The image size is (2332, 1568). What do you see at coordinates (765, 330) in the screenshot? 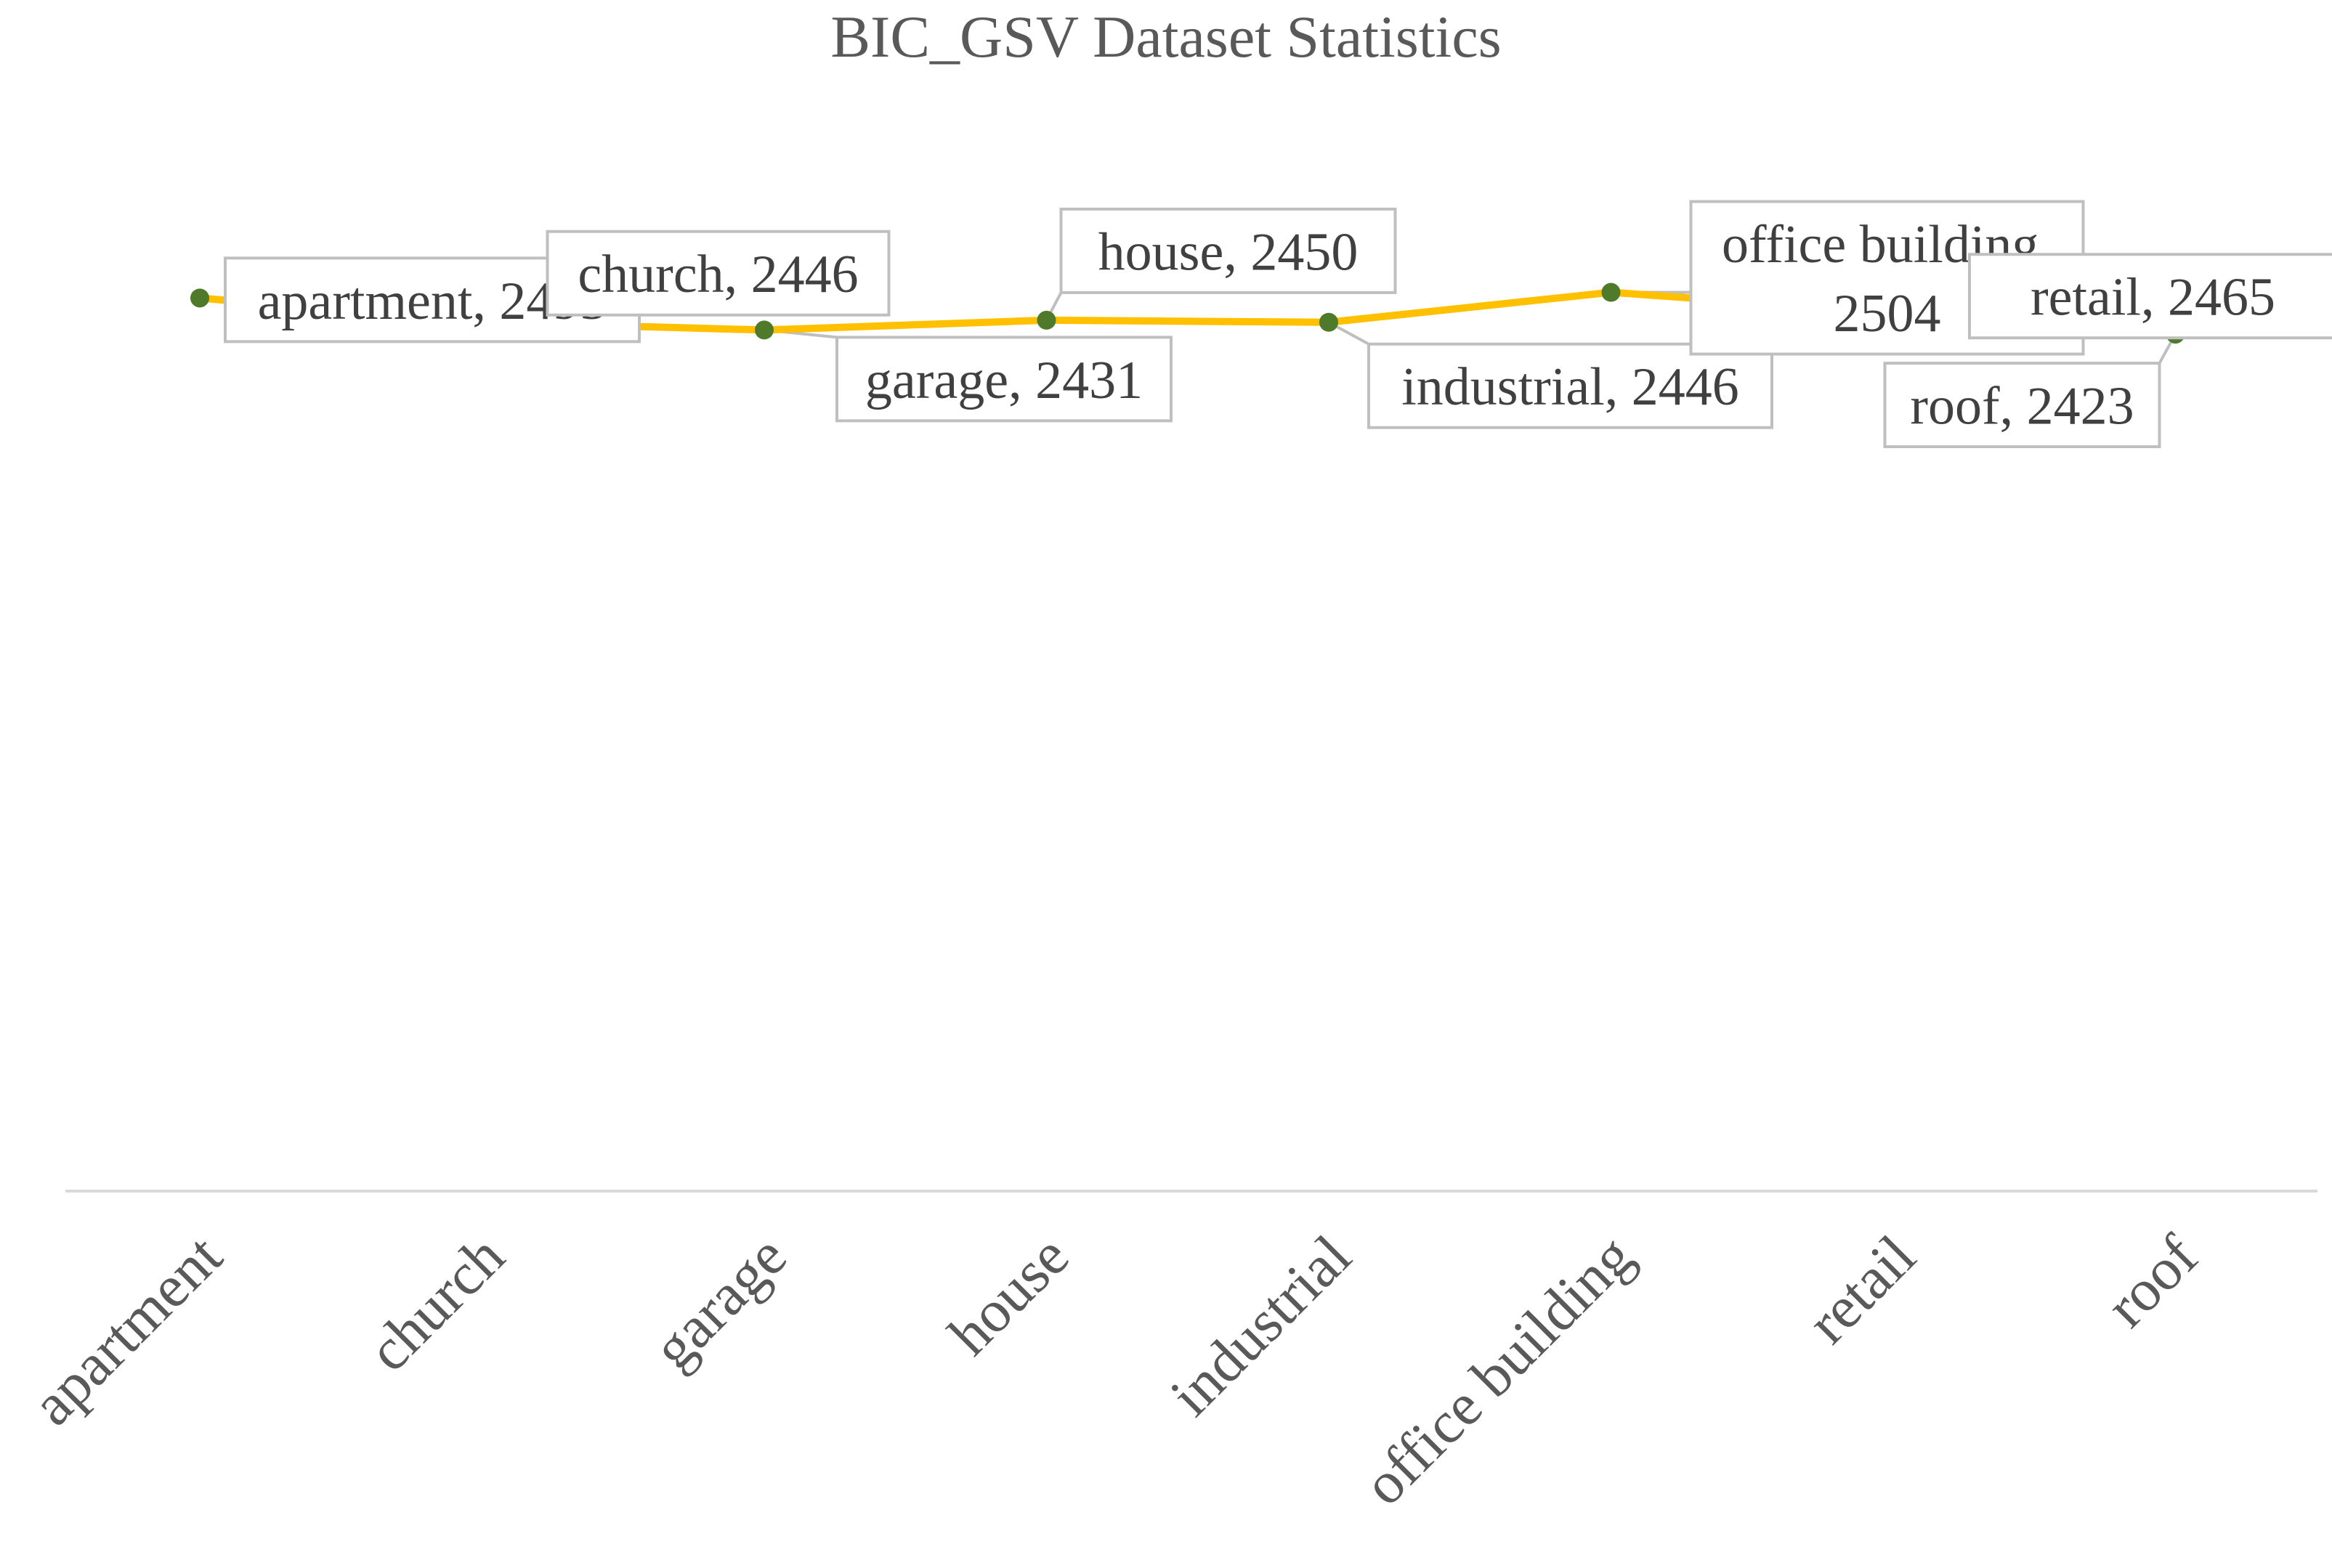
I see `data-point-garage` at bounding box center [765, 330].